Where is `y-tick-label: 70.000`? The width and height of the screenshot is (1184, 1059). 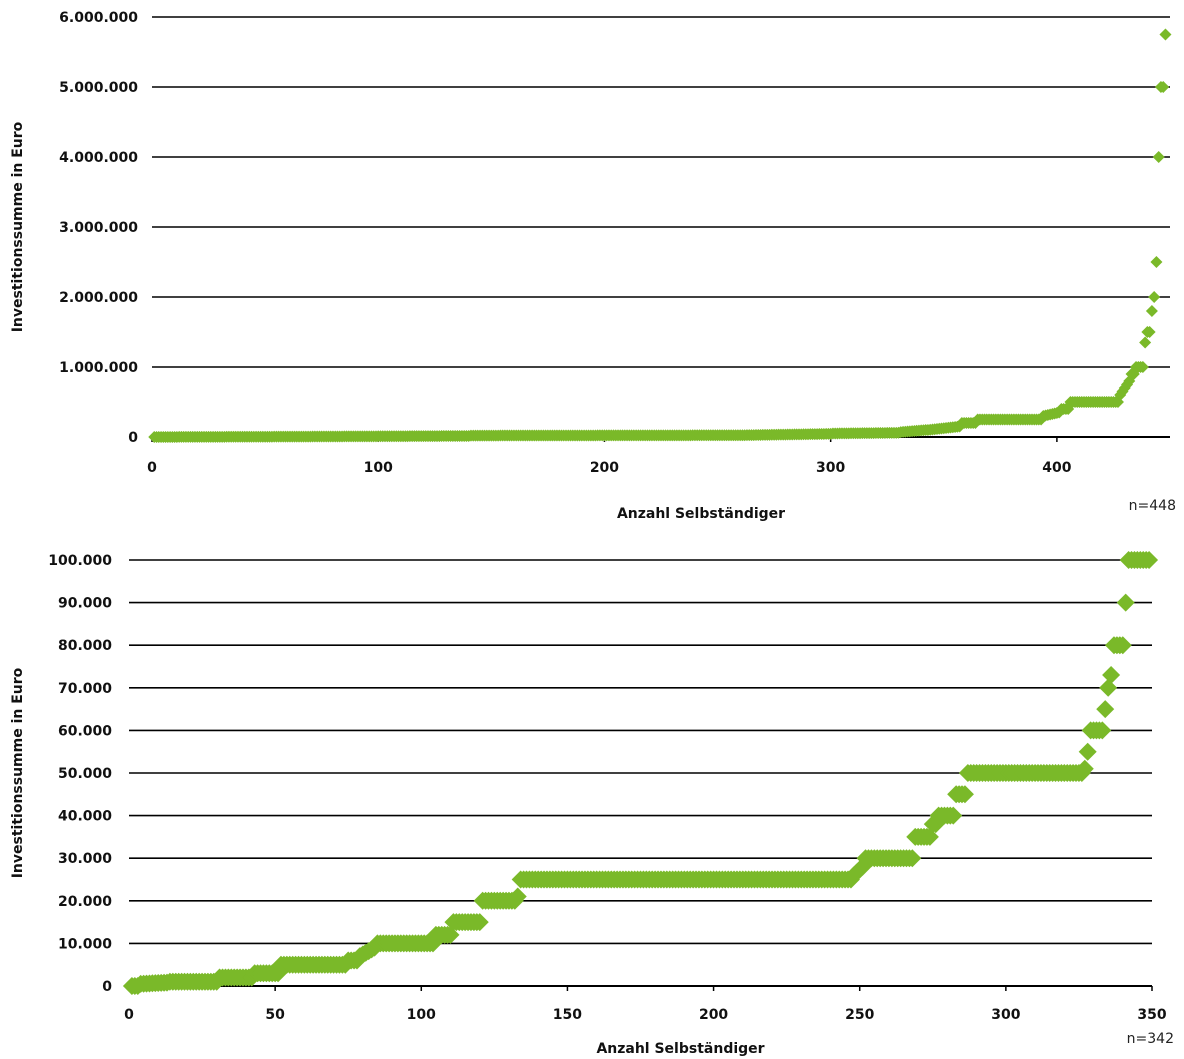 y-tick-label: 70.000 is located at coordinates (85, 689).